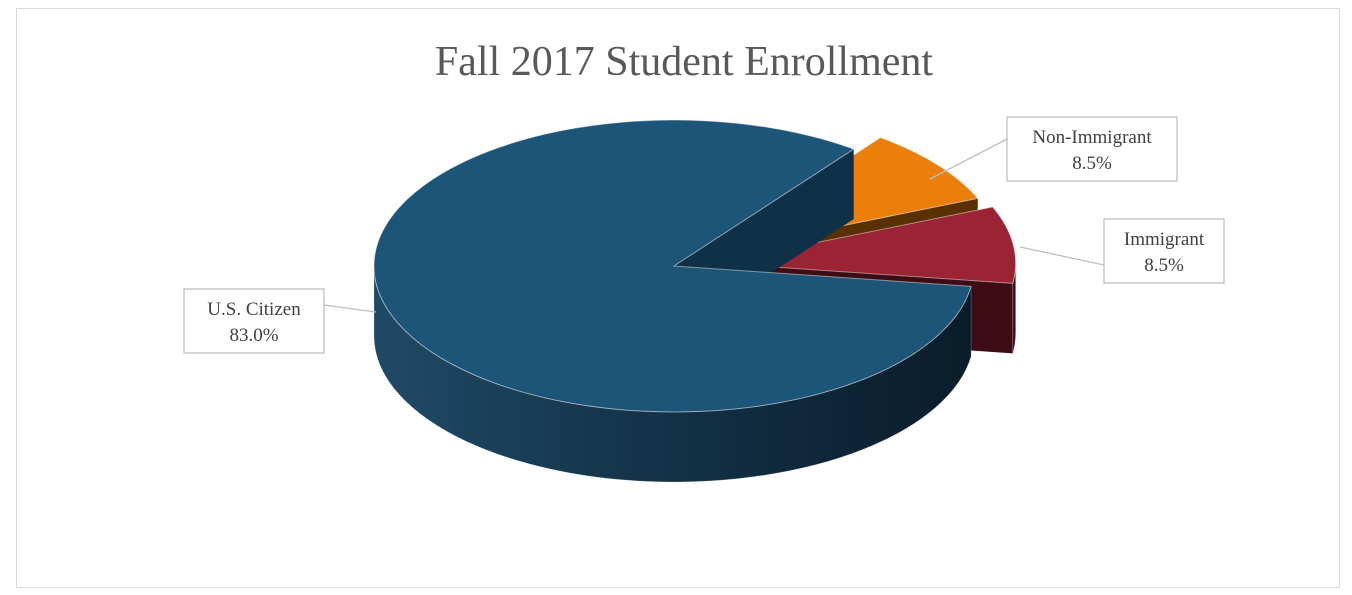  I want to click on data-label-category: Non-Immigrant, so click(1092, 137).